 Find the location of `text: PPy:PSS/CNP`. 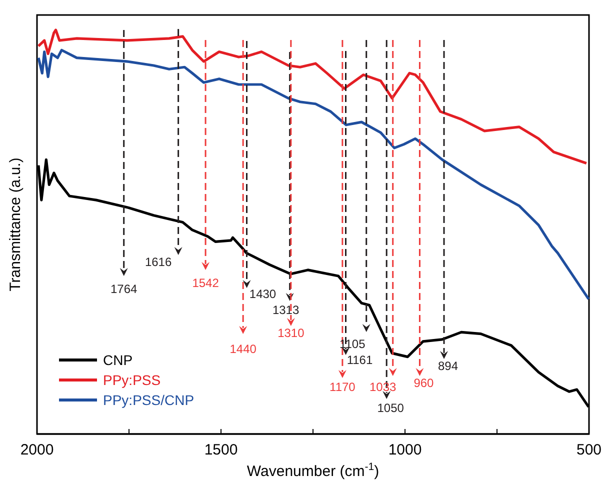

text: PPy:PSS/CNP is located at coordinates (148, 400).